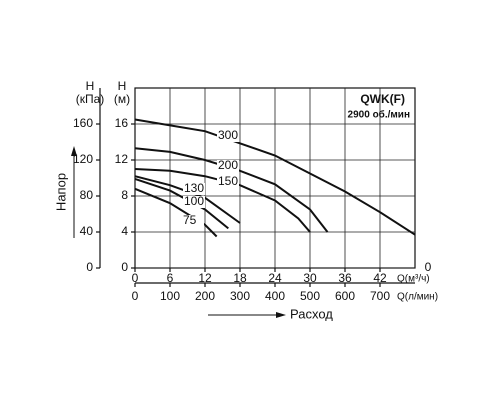 The height and width of the screenshot is (400, 500). I want to click on curve-label: 75, so click(190, 220).